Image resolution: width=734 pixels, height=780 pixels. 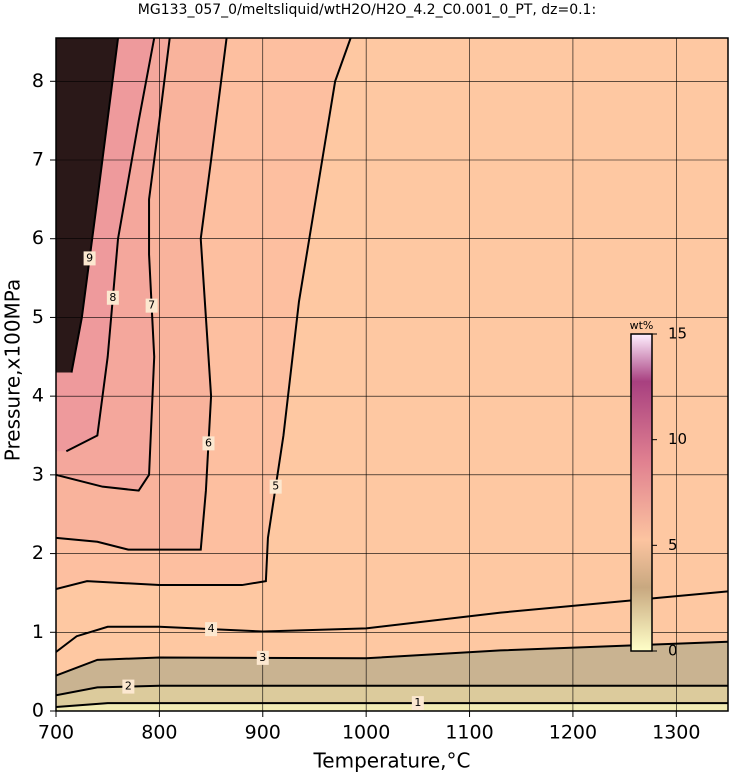 What do you see at coordinates (38, 81) in the screenshot?
I see `y-tick-label: 8` at bounding box center [38, 81].